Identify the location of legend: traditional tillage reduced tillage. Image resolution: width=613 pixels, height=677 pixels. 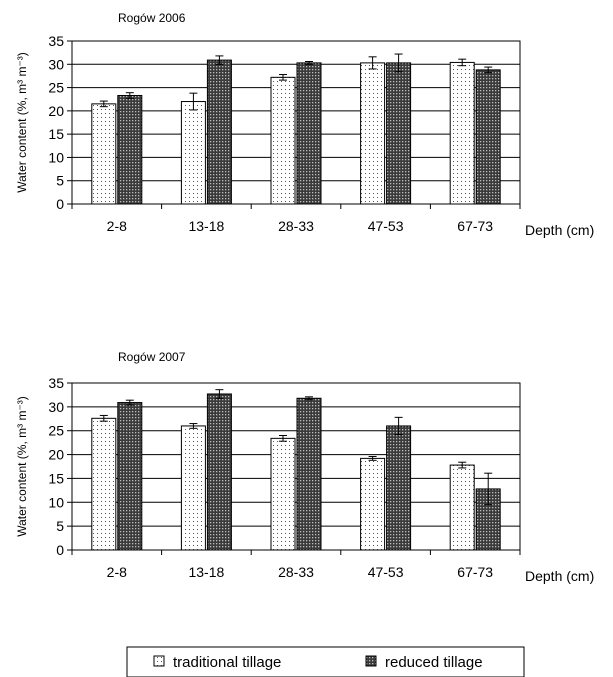
(325, 661).